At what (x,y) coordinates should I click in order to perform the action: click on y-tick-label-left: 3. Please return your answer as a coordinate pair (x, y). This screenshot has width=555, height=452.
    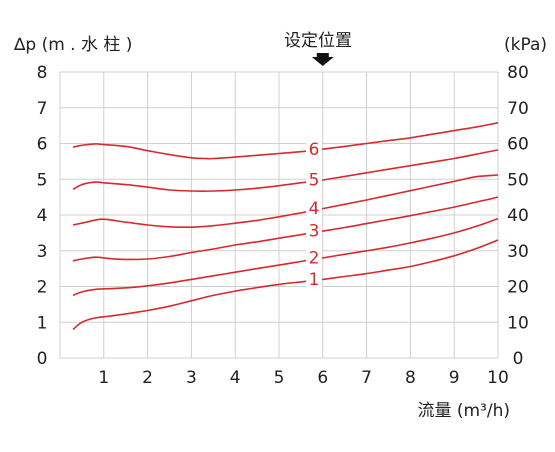
    Looking at the image, I should click on (42, 252).